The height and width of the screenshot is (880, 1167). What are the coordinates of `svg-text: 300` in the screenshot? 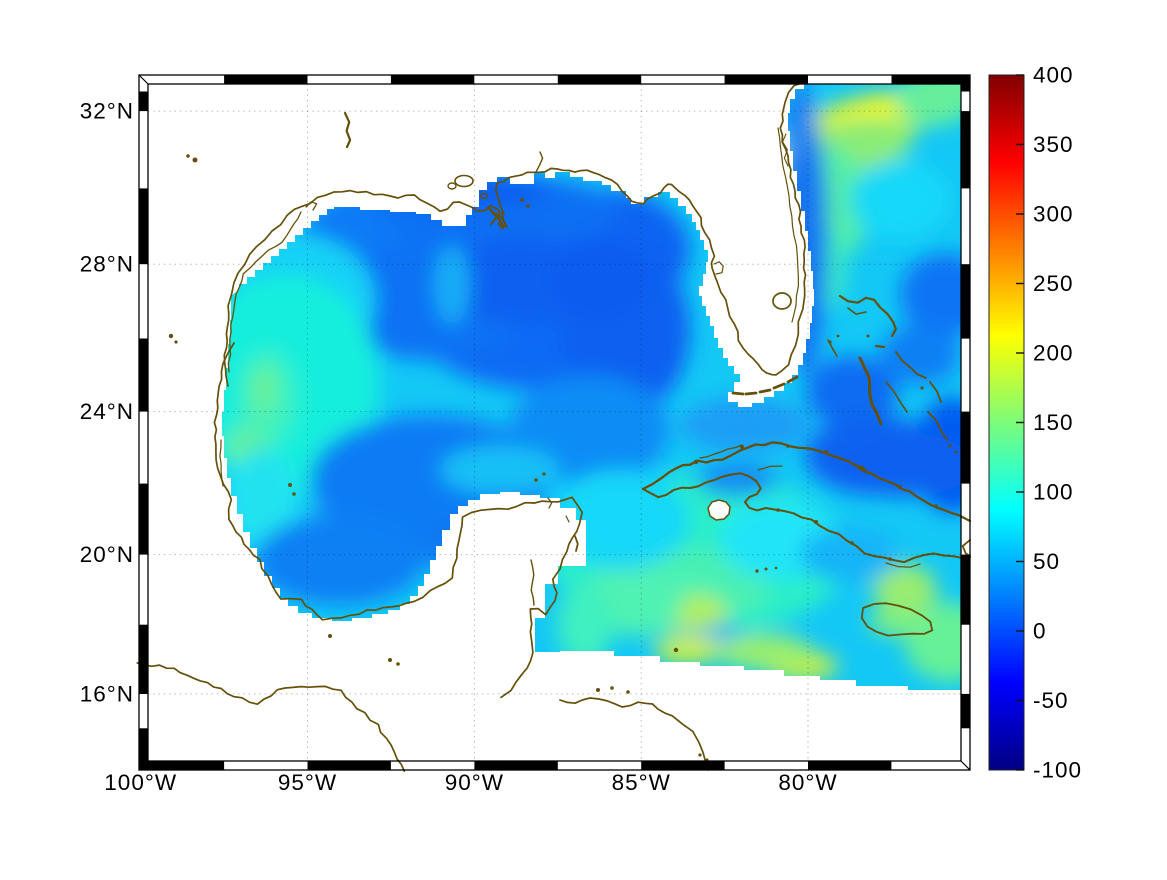 It's located at (1053, 214).